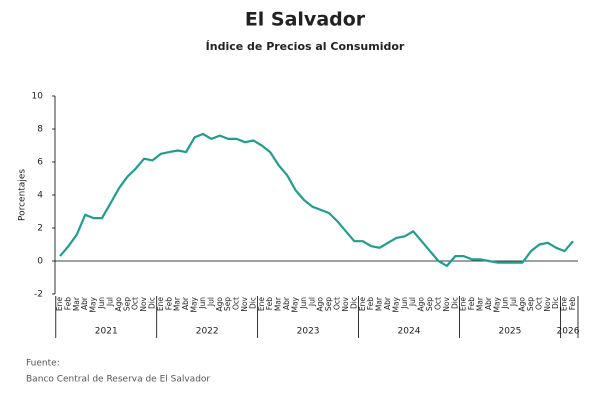 This screenshot has height=400, width=598. What do you see at coordinates (40, 196) in the screenshot?
I see `y-tick-label: 4` at bounding box center [40, 196].